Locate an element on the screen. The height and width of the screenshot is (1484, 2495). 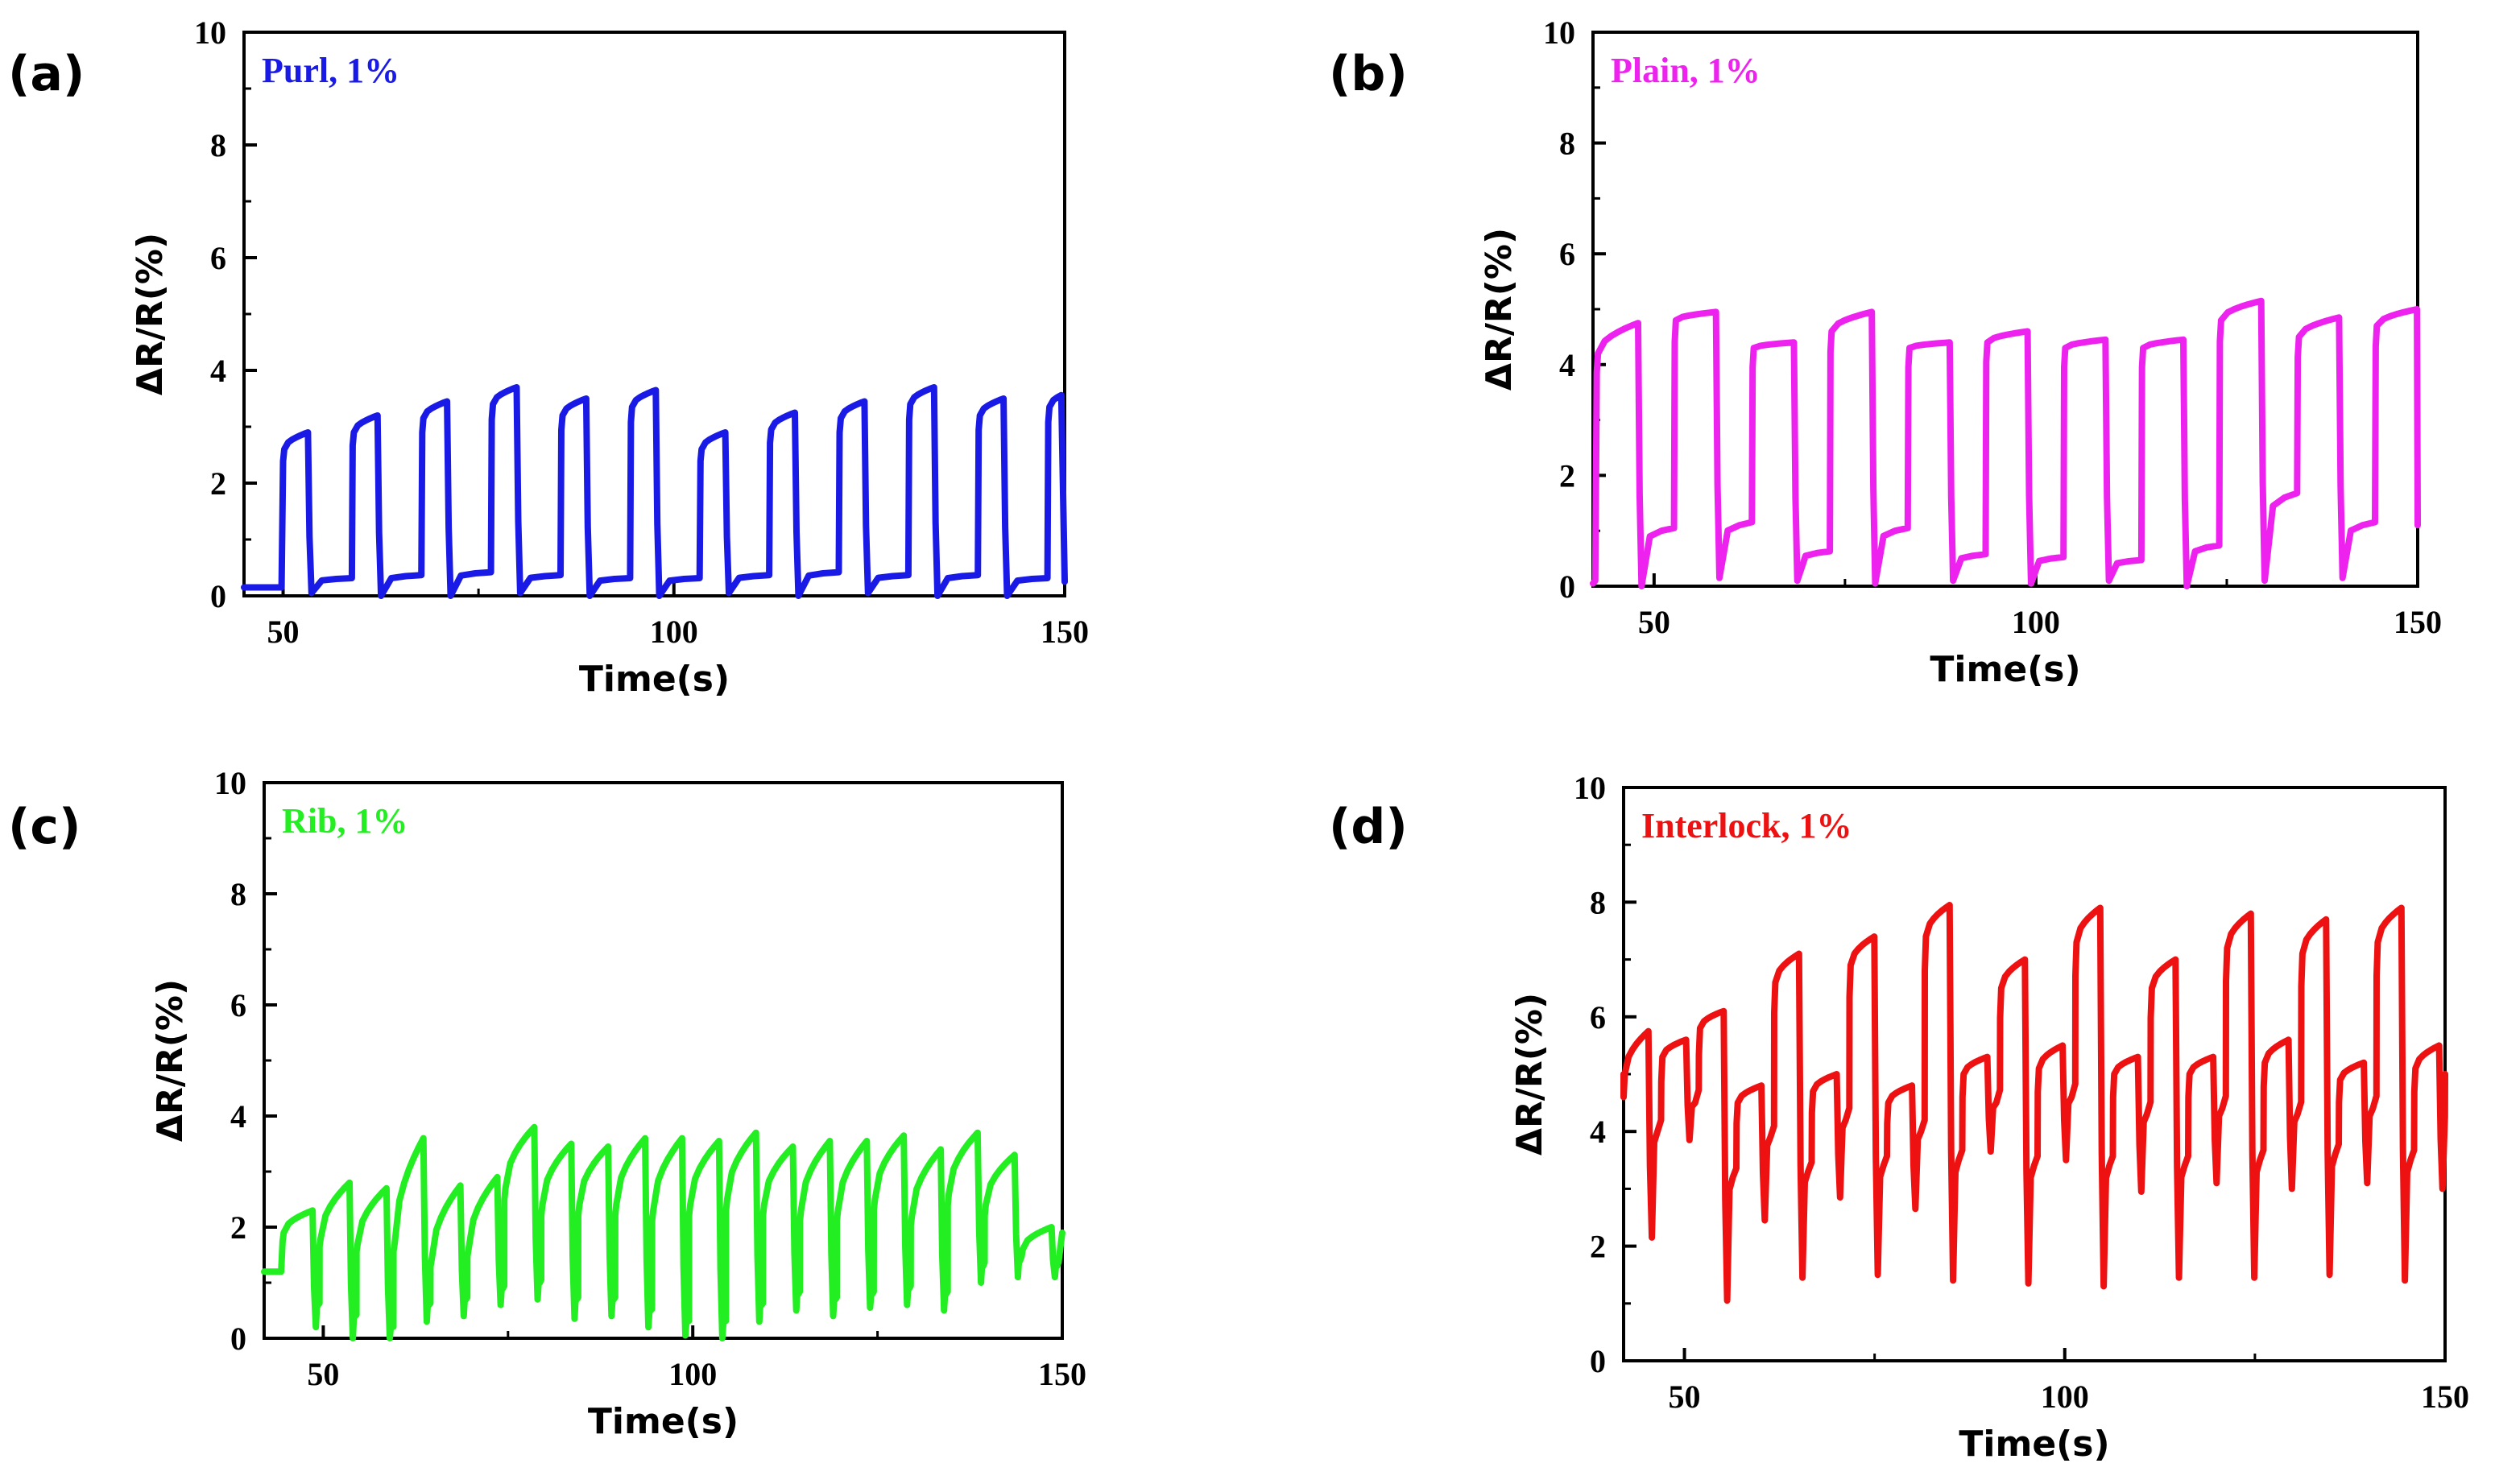
plot-frame is located at coordinates (2035, 1074).